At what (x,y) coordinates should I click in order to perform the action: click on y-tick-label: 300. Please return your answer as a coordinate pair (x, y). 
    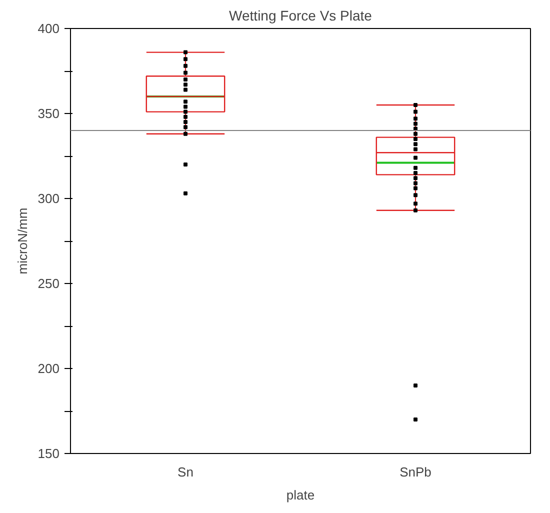
    Looking at the image, I should click on (49, 198).